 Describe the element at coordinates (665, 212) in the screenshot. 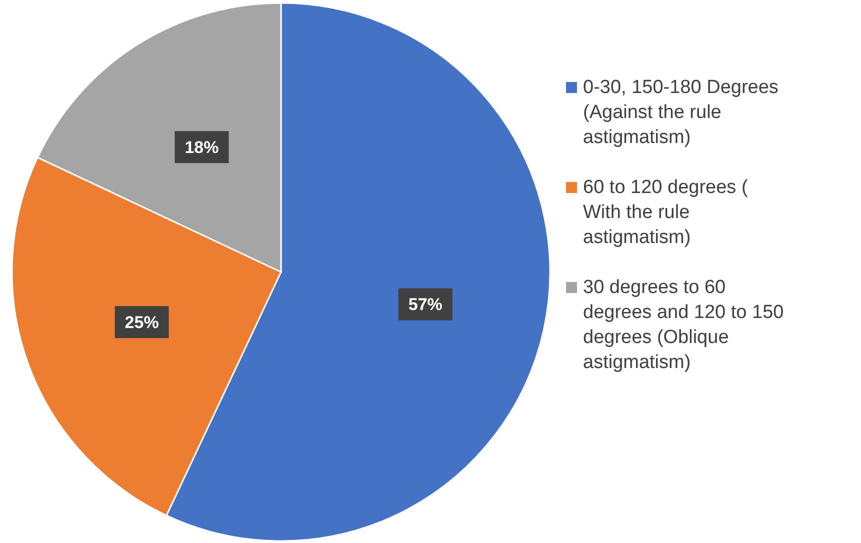

I see `legend-label: 60 to 120 degrees ( With the rule astigmatism)` at that location.